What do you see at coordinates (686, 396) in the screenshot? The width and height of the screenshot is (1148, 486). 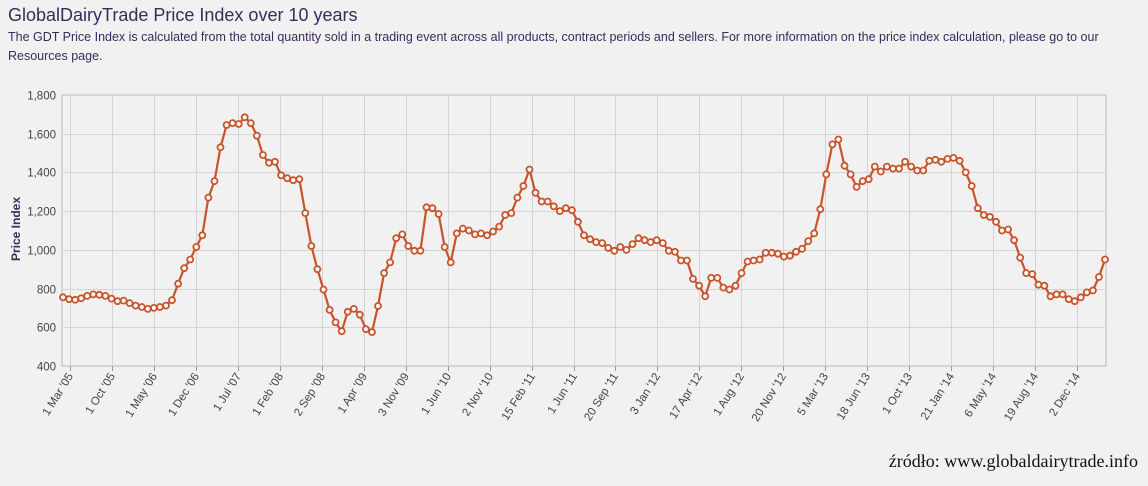 I see `x-tick-label: 17 Apr '12` at bounding box center [686, 396].